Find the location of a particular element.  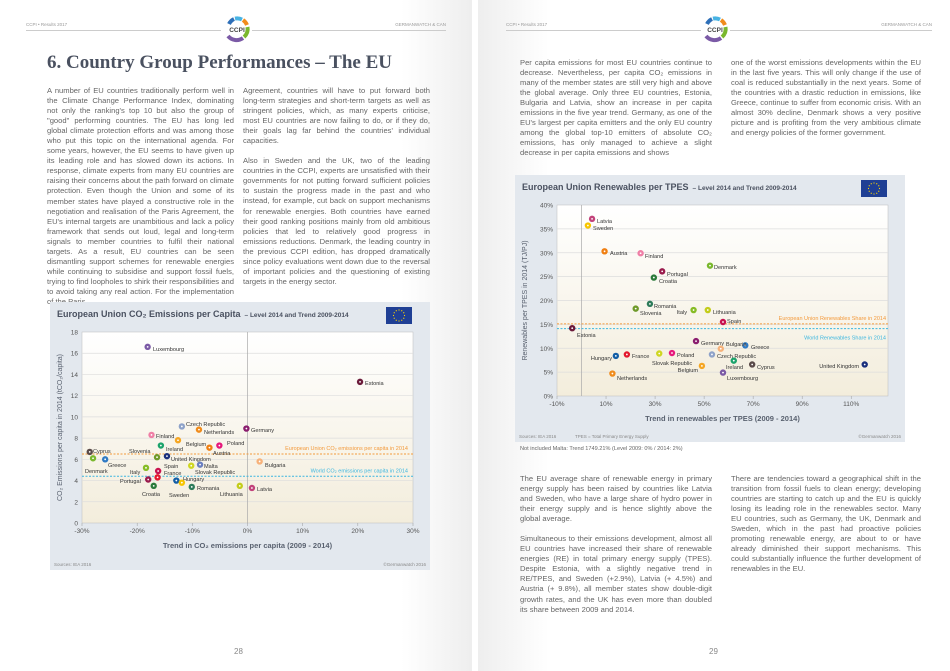

reference-line-label: European Union Renewables Share in 2014 is located at coordinates (832, 319).